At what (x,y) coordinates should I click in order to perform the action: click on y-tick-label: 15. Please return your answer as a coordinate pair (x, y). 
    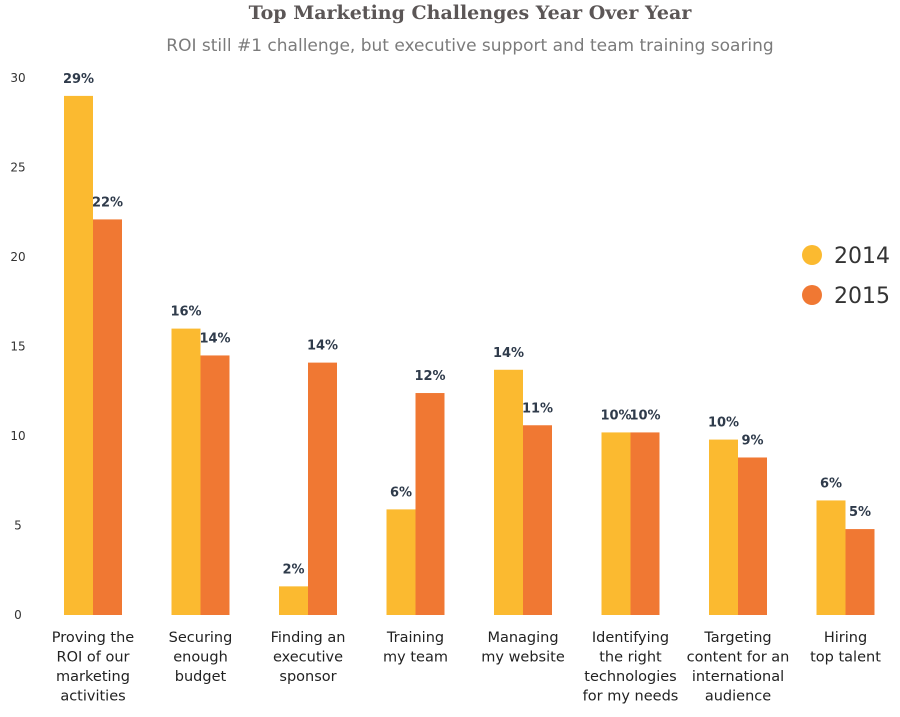
    Looking at the image, I should click on (17, 347).